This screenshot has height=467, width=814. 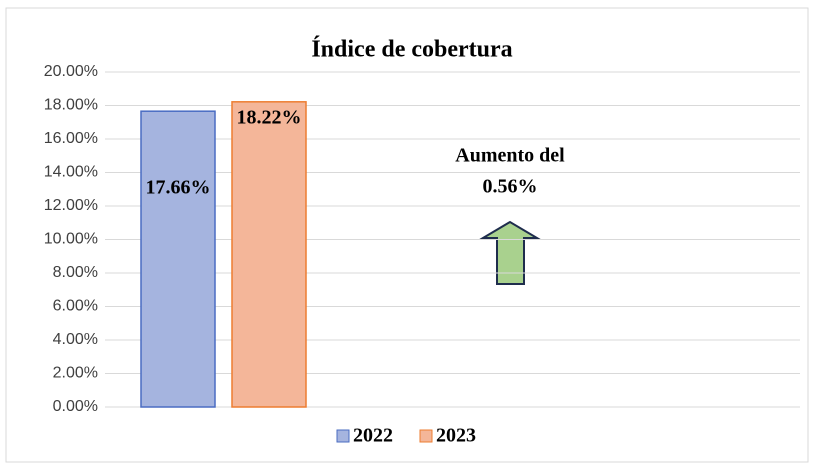 I want to click on chart-title: Índice de cobertura, so click(x=411, y=50).